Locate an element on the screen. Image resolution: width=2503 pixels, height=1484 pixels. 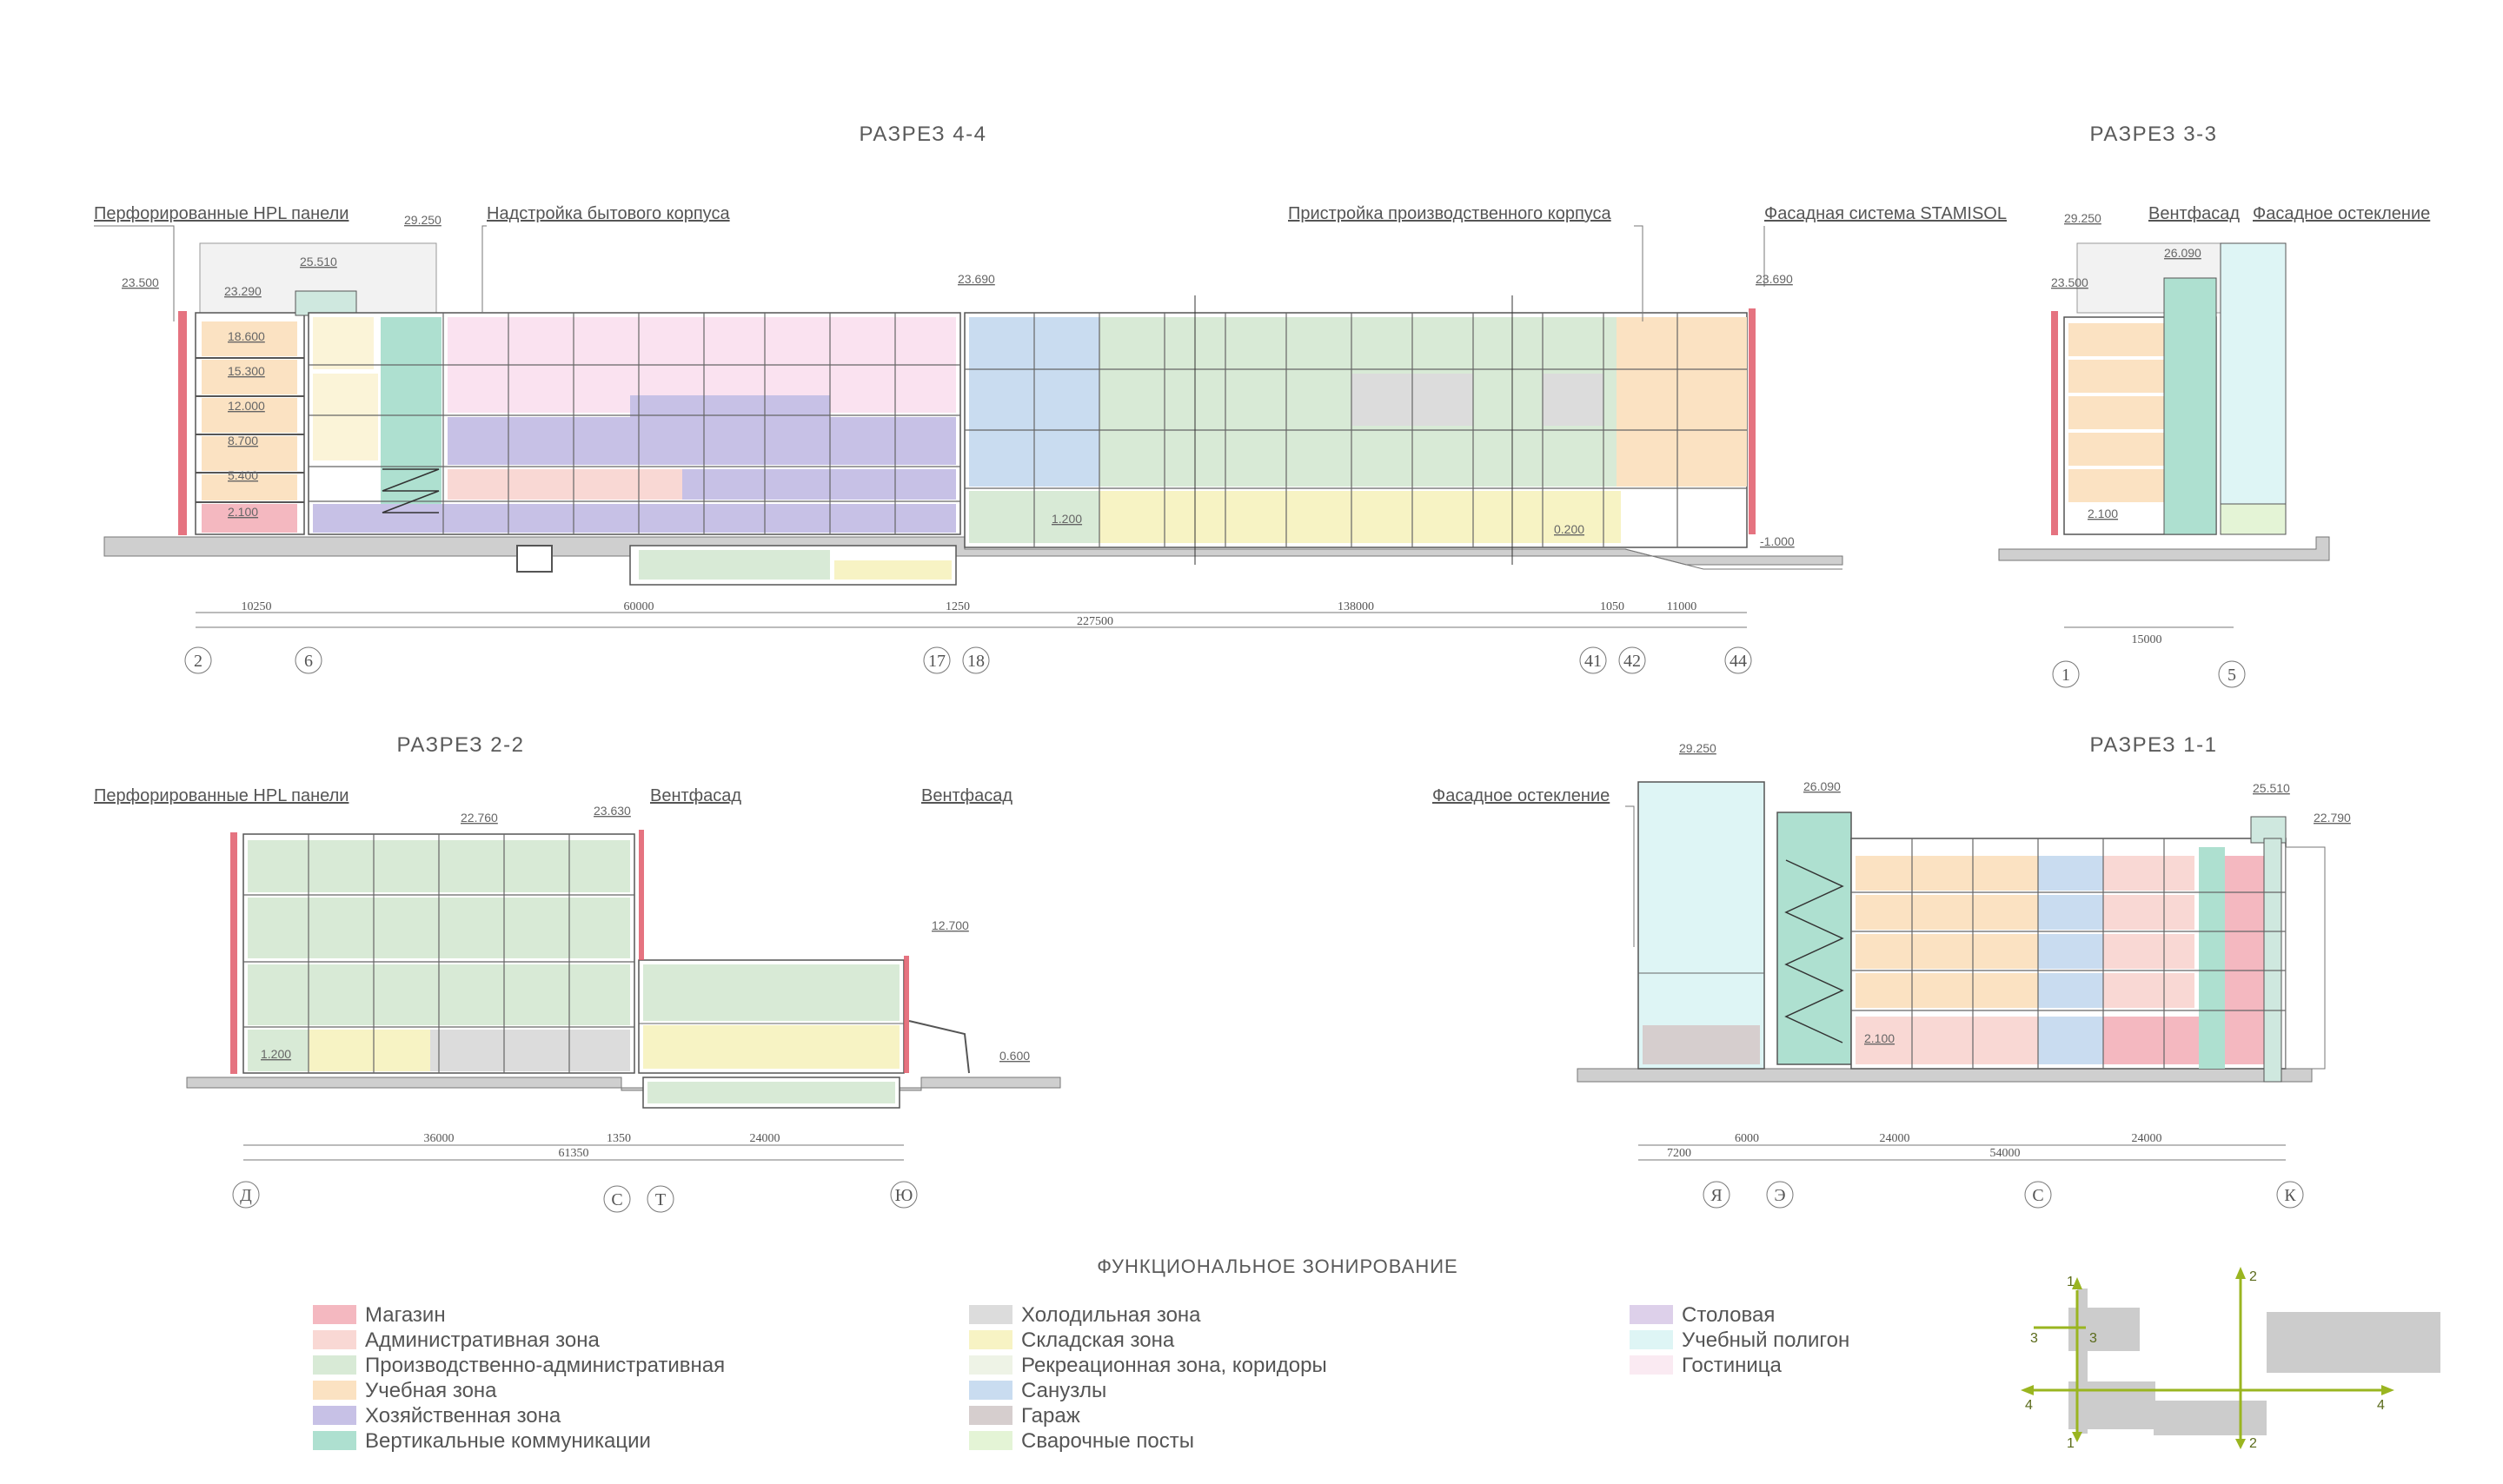
svg-text: 54000 is located at coordinates (2005, 1153).